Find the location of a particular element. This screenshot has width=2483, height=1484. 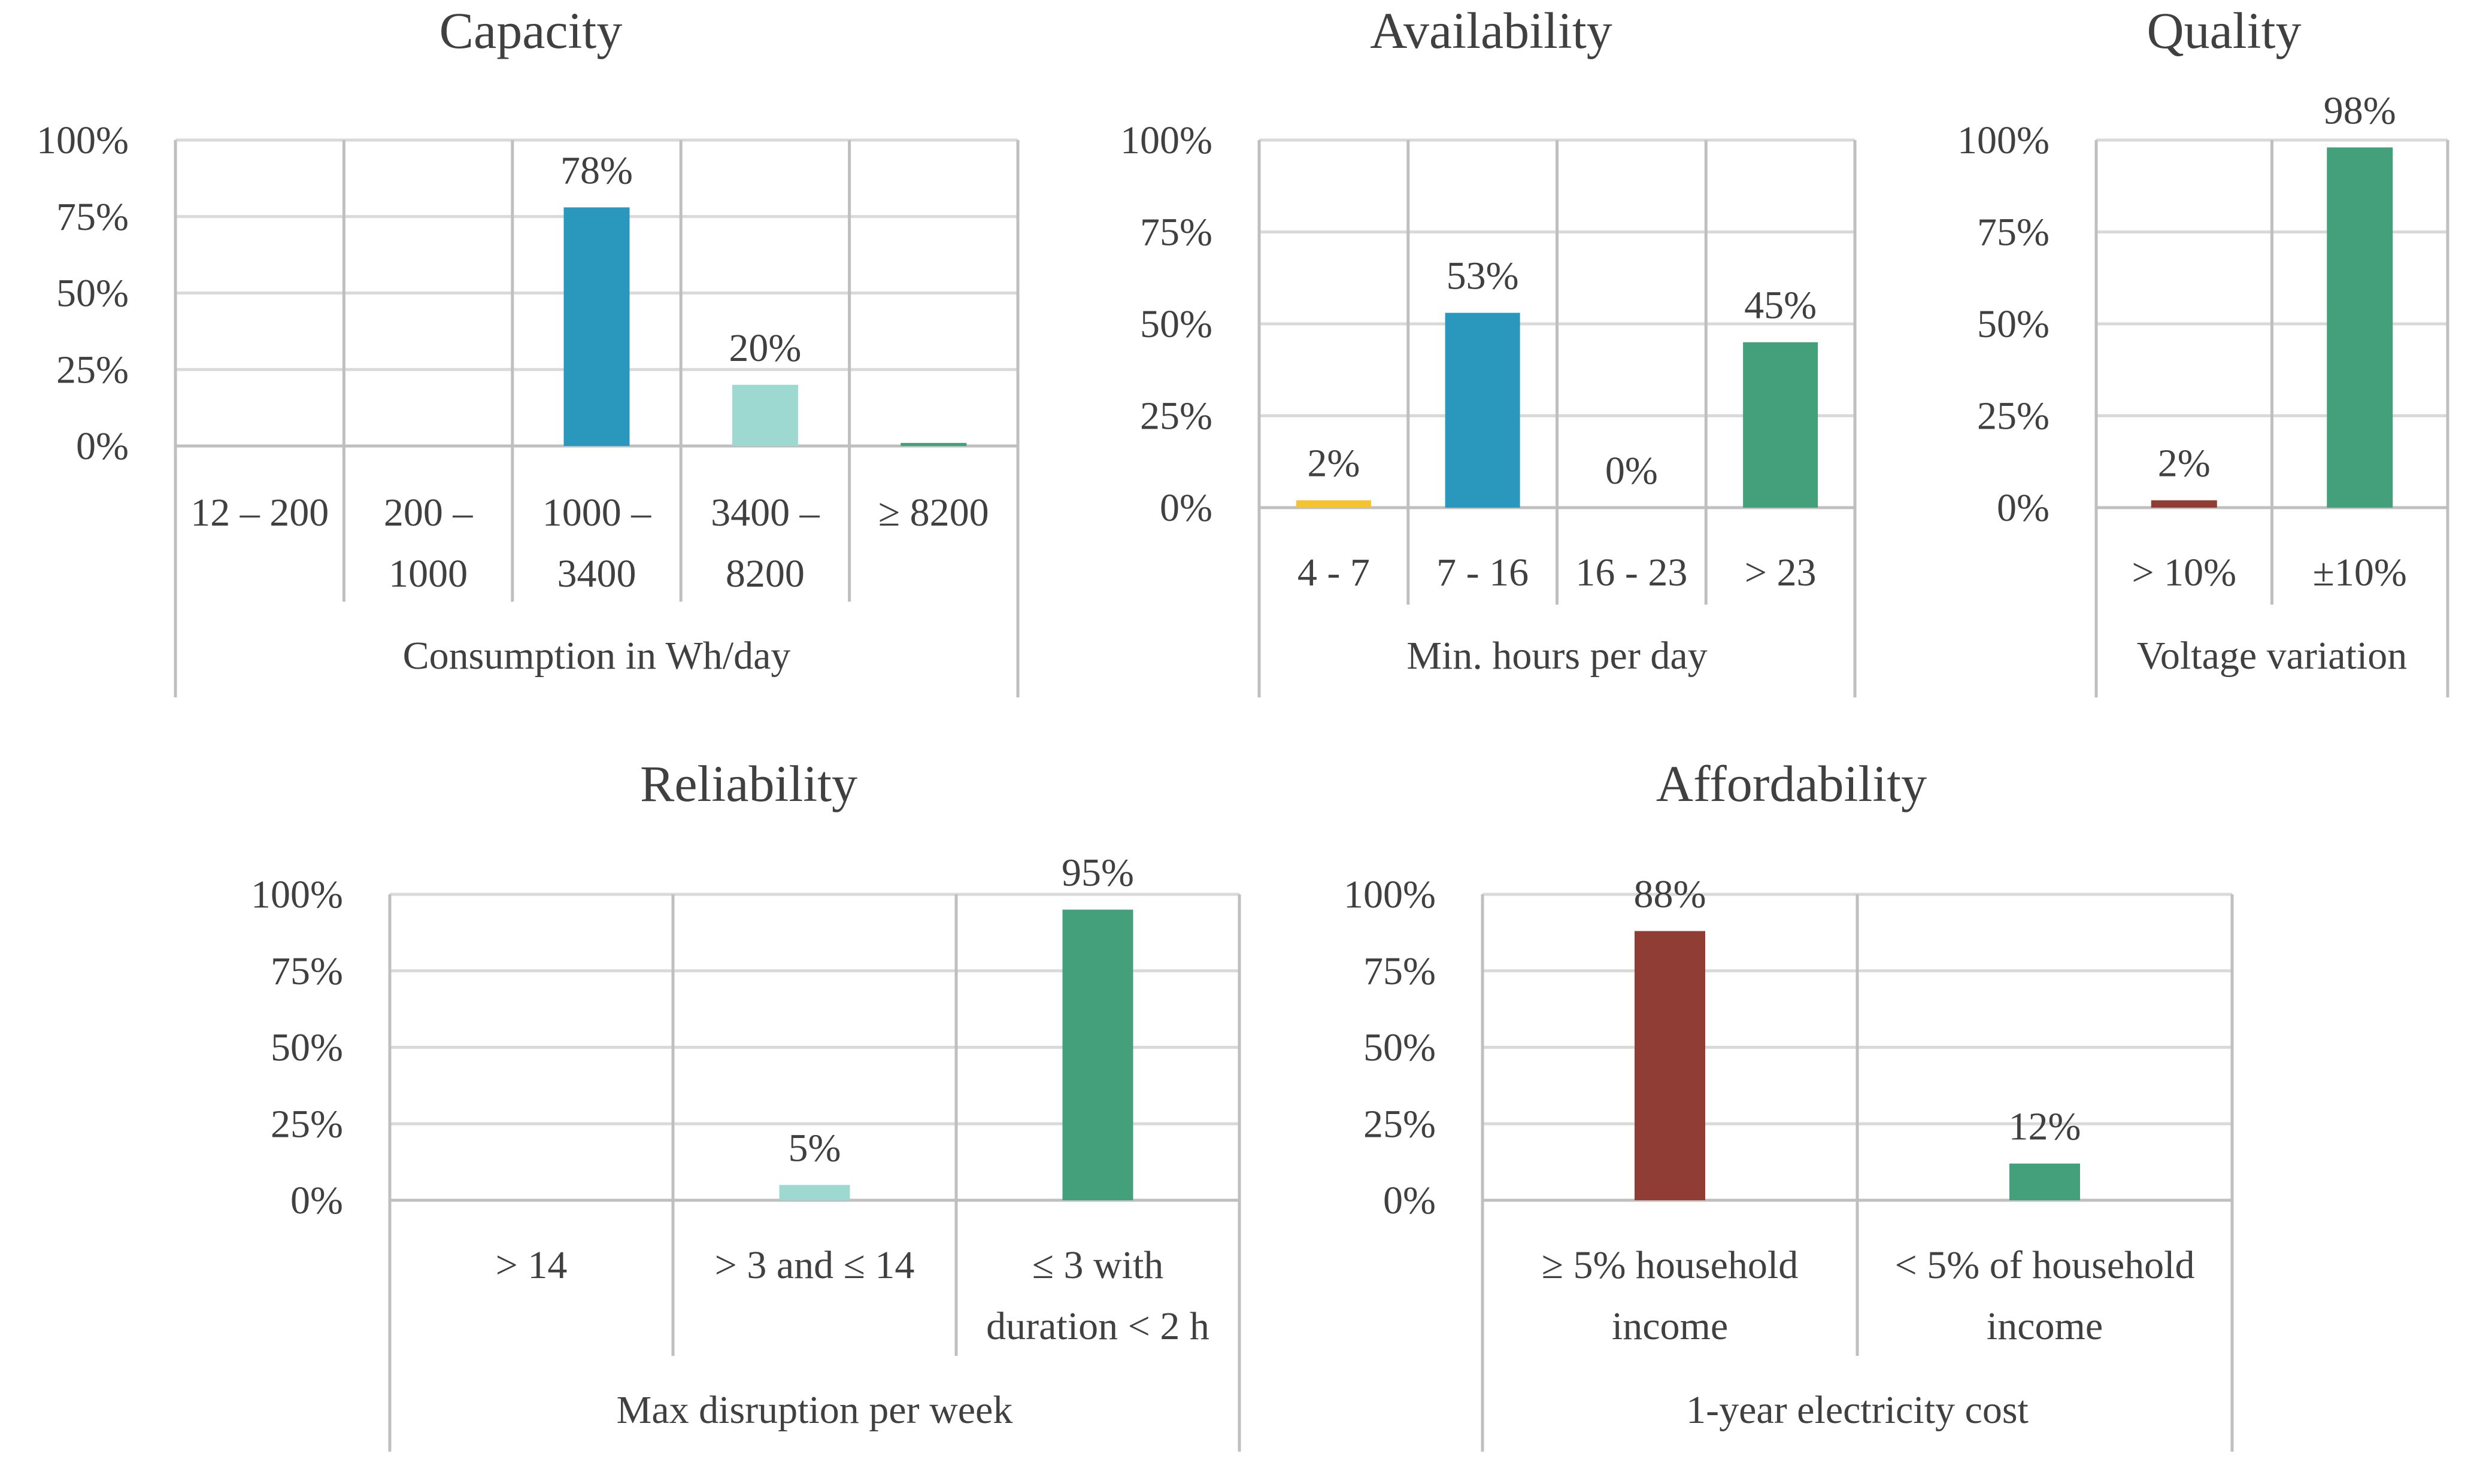

reliability-category-label-2: duration < 2 h is located at coordinates (1097, 1326).